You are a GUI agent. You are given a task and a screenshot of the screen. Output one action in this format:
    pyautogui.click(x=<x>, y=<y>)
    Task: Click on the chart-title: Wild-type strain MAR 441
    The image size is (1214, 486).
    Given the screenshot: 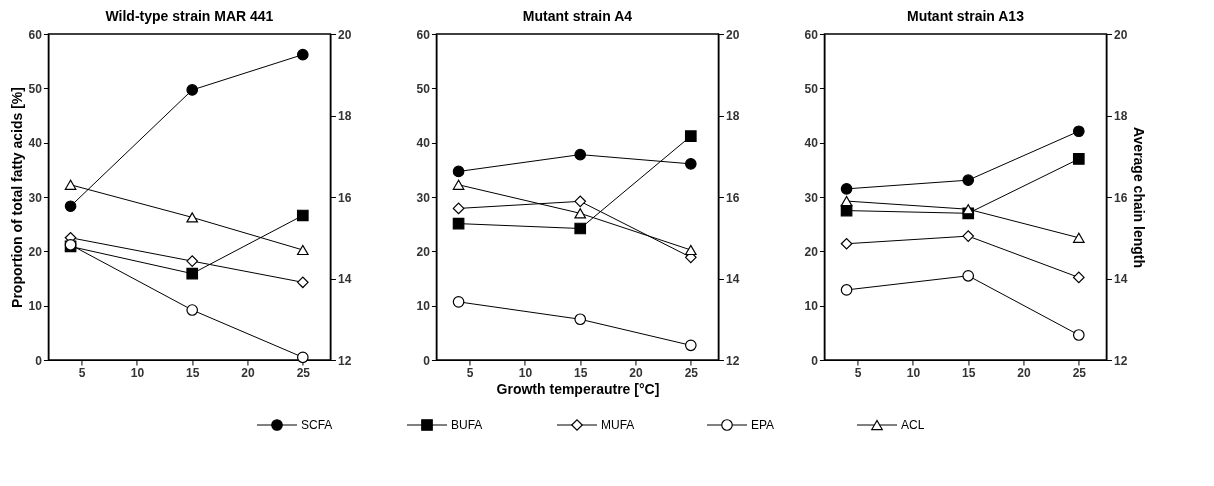 What is the action you would take?
    pyautogui.click(x=189, y=16)
    